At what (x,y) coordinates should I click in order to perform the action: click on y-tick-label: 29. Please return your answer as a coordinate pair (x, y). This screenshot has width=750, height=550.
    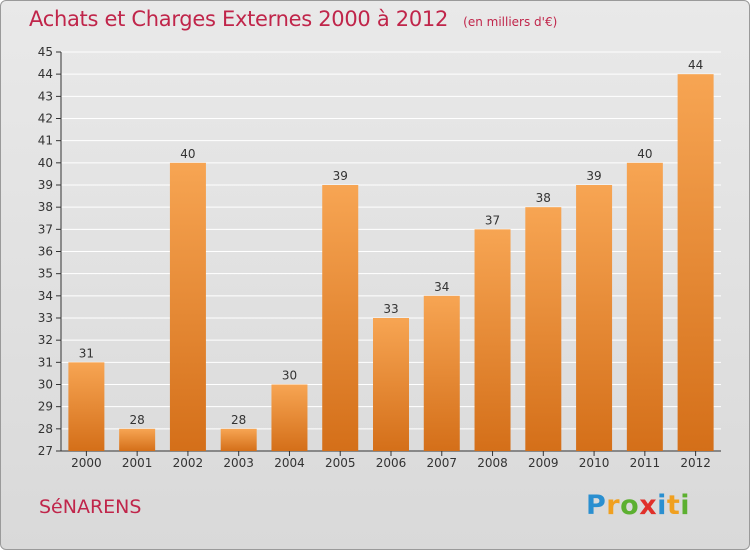
    Looking at the image, I should click on (45, 407).